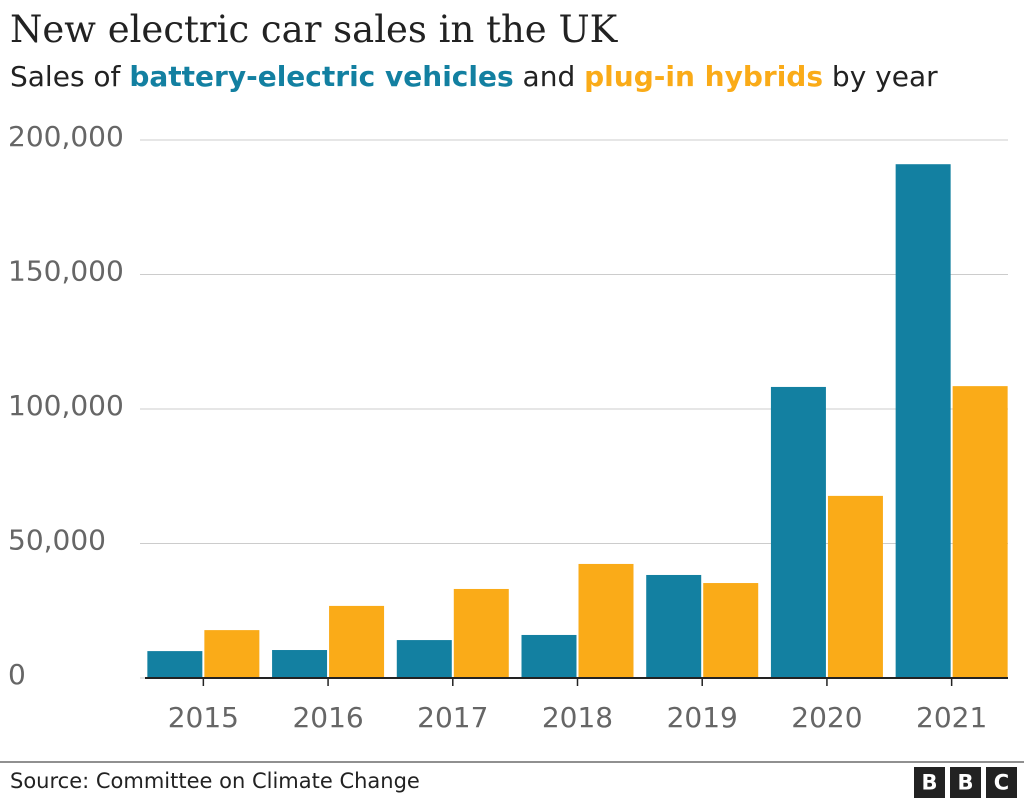 The height and width of the screenshot is (800, 1024). Describe the element at coordinates (215, 781) in the screenshot. I see `source: Source: Committee on Climate Change` at that location.